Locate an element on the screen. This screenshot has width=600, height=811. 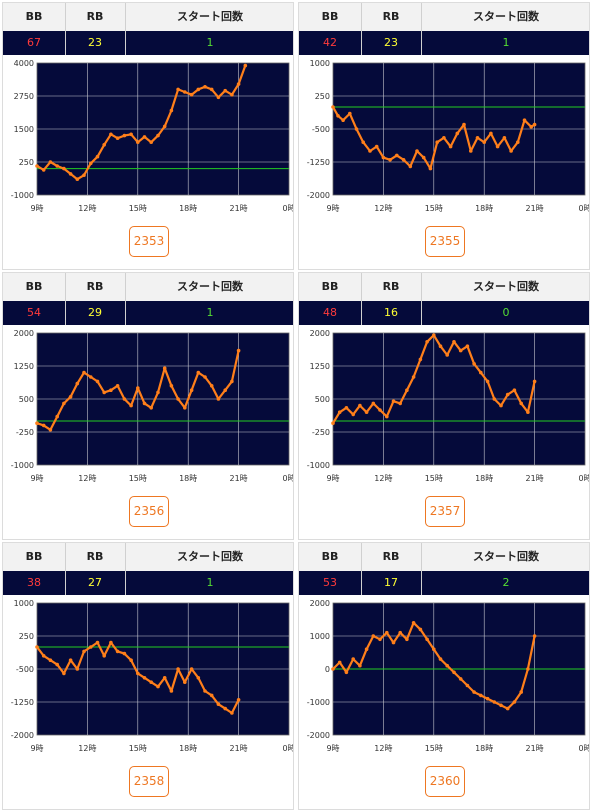
machine-number-button: 2360 is located at coordinates (445, 781).